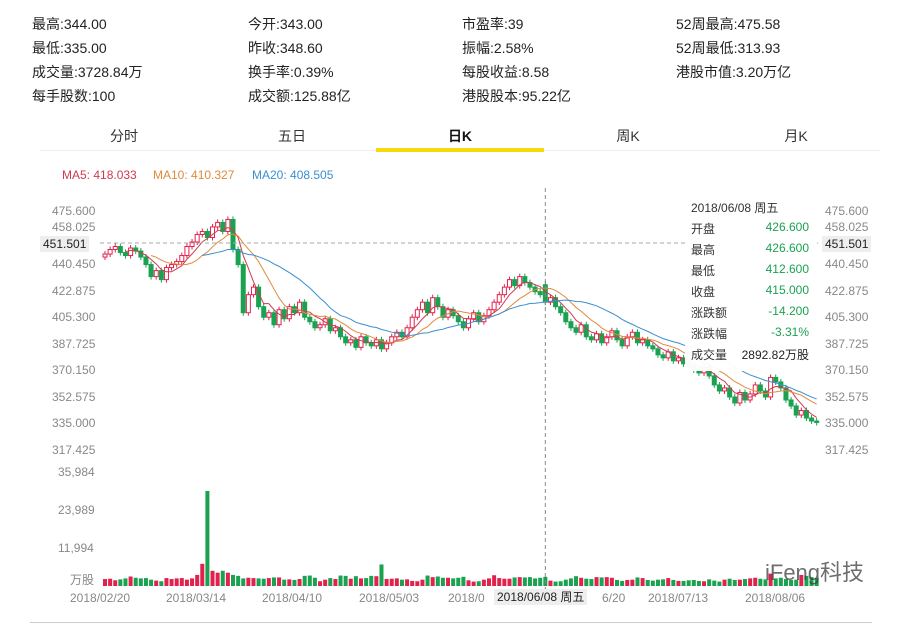  What do you see at coordinates (787, 290) in the screenshot?
I see `tooltip-row-value: 415.000` at bounding box center [787, 290].